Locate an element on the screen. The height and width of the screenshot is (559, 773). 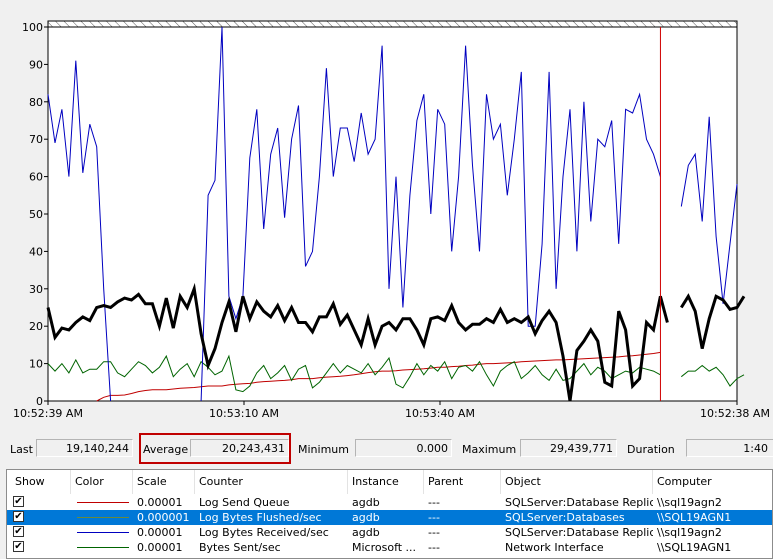
cell-scale: 0.000001 is located at coordinates (163, 517).